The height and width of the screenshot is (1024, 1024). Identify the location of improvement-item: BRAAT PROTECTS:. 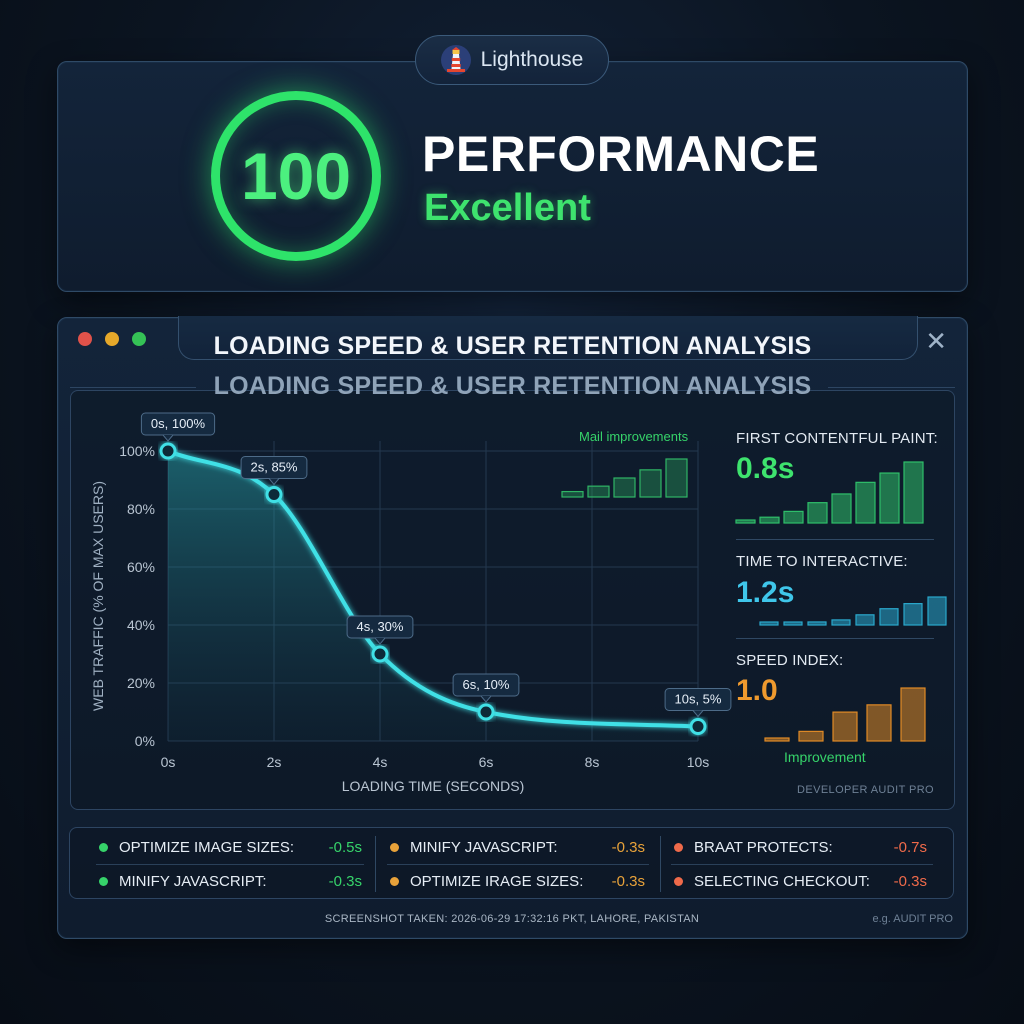
(763, 847).